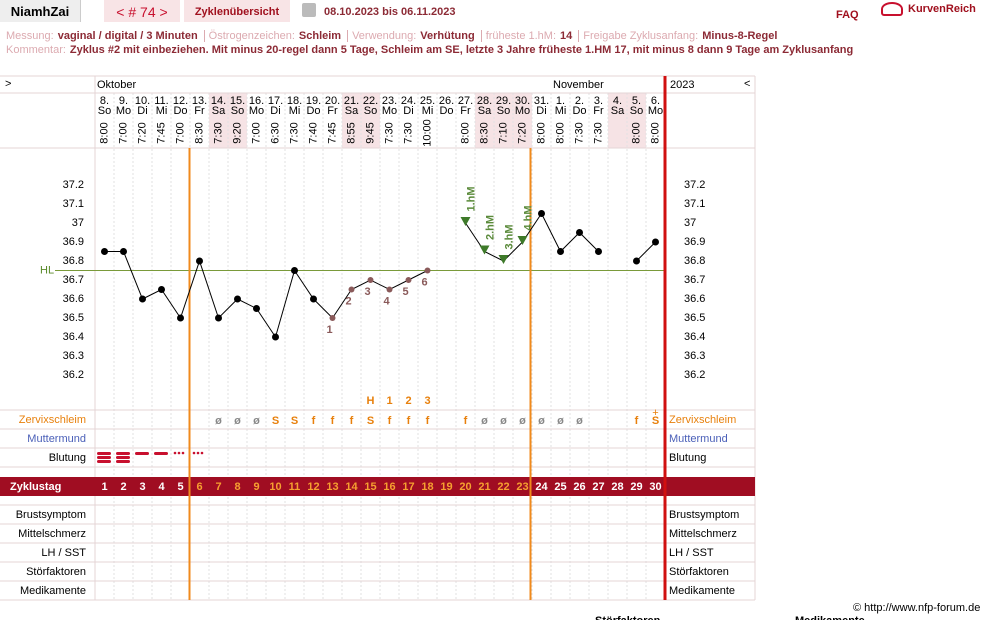  Describe the element at coordinates (503, 101) in the screenshot. I see `date: 29.` at that location.